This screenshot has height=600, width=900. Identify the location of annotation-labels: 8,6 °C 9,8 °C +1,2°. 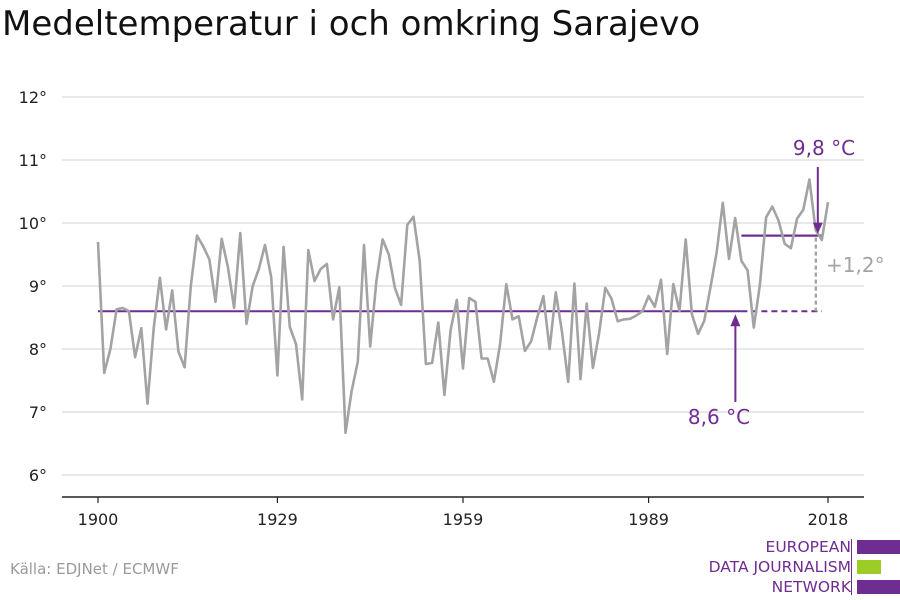
(786, 282).